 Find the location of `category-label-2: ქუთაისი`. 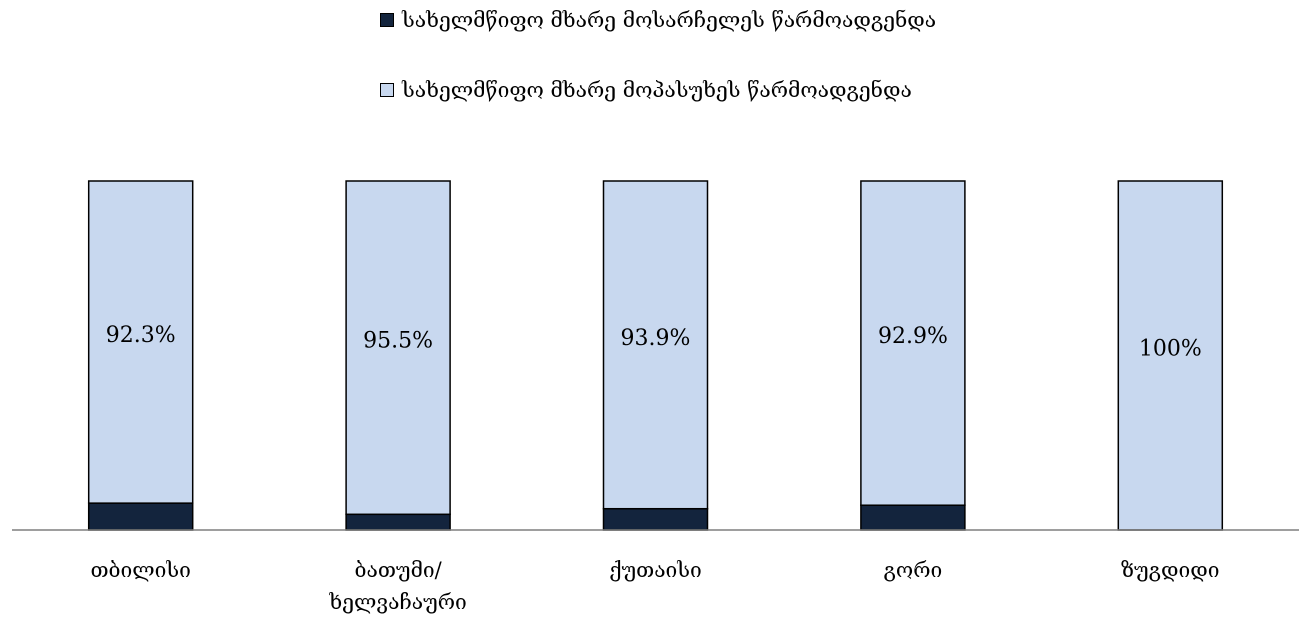

category-label-2: ქუთაისი is located at coordinates (655, 570).